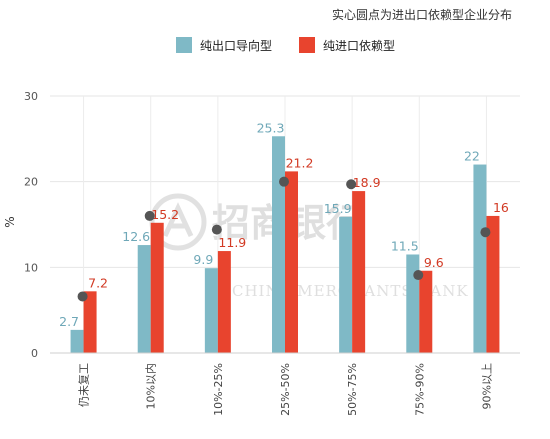 Image resolution: width=550 pixels, height=439 pixels. Describe the element at coordinates (434, 262) in the screenshot. I see `value-label-import: 9.6` at that location.